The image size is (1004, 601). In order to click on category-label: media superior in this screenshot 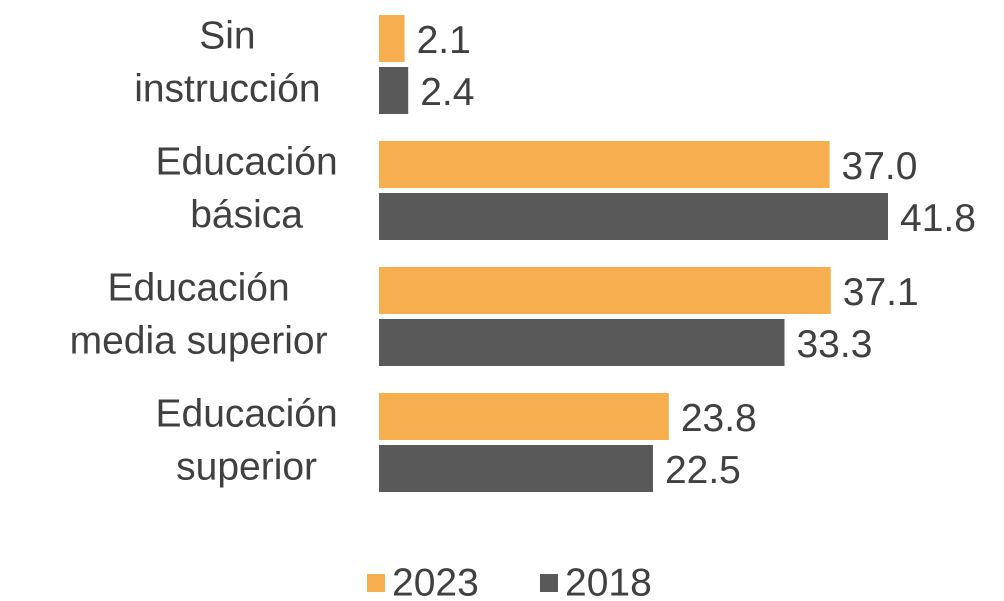, I will do `click(199, 340)`.